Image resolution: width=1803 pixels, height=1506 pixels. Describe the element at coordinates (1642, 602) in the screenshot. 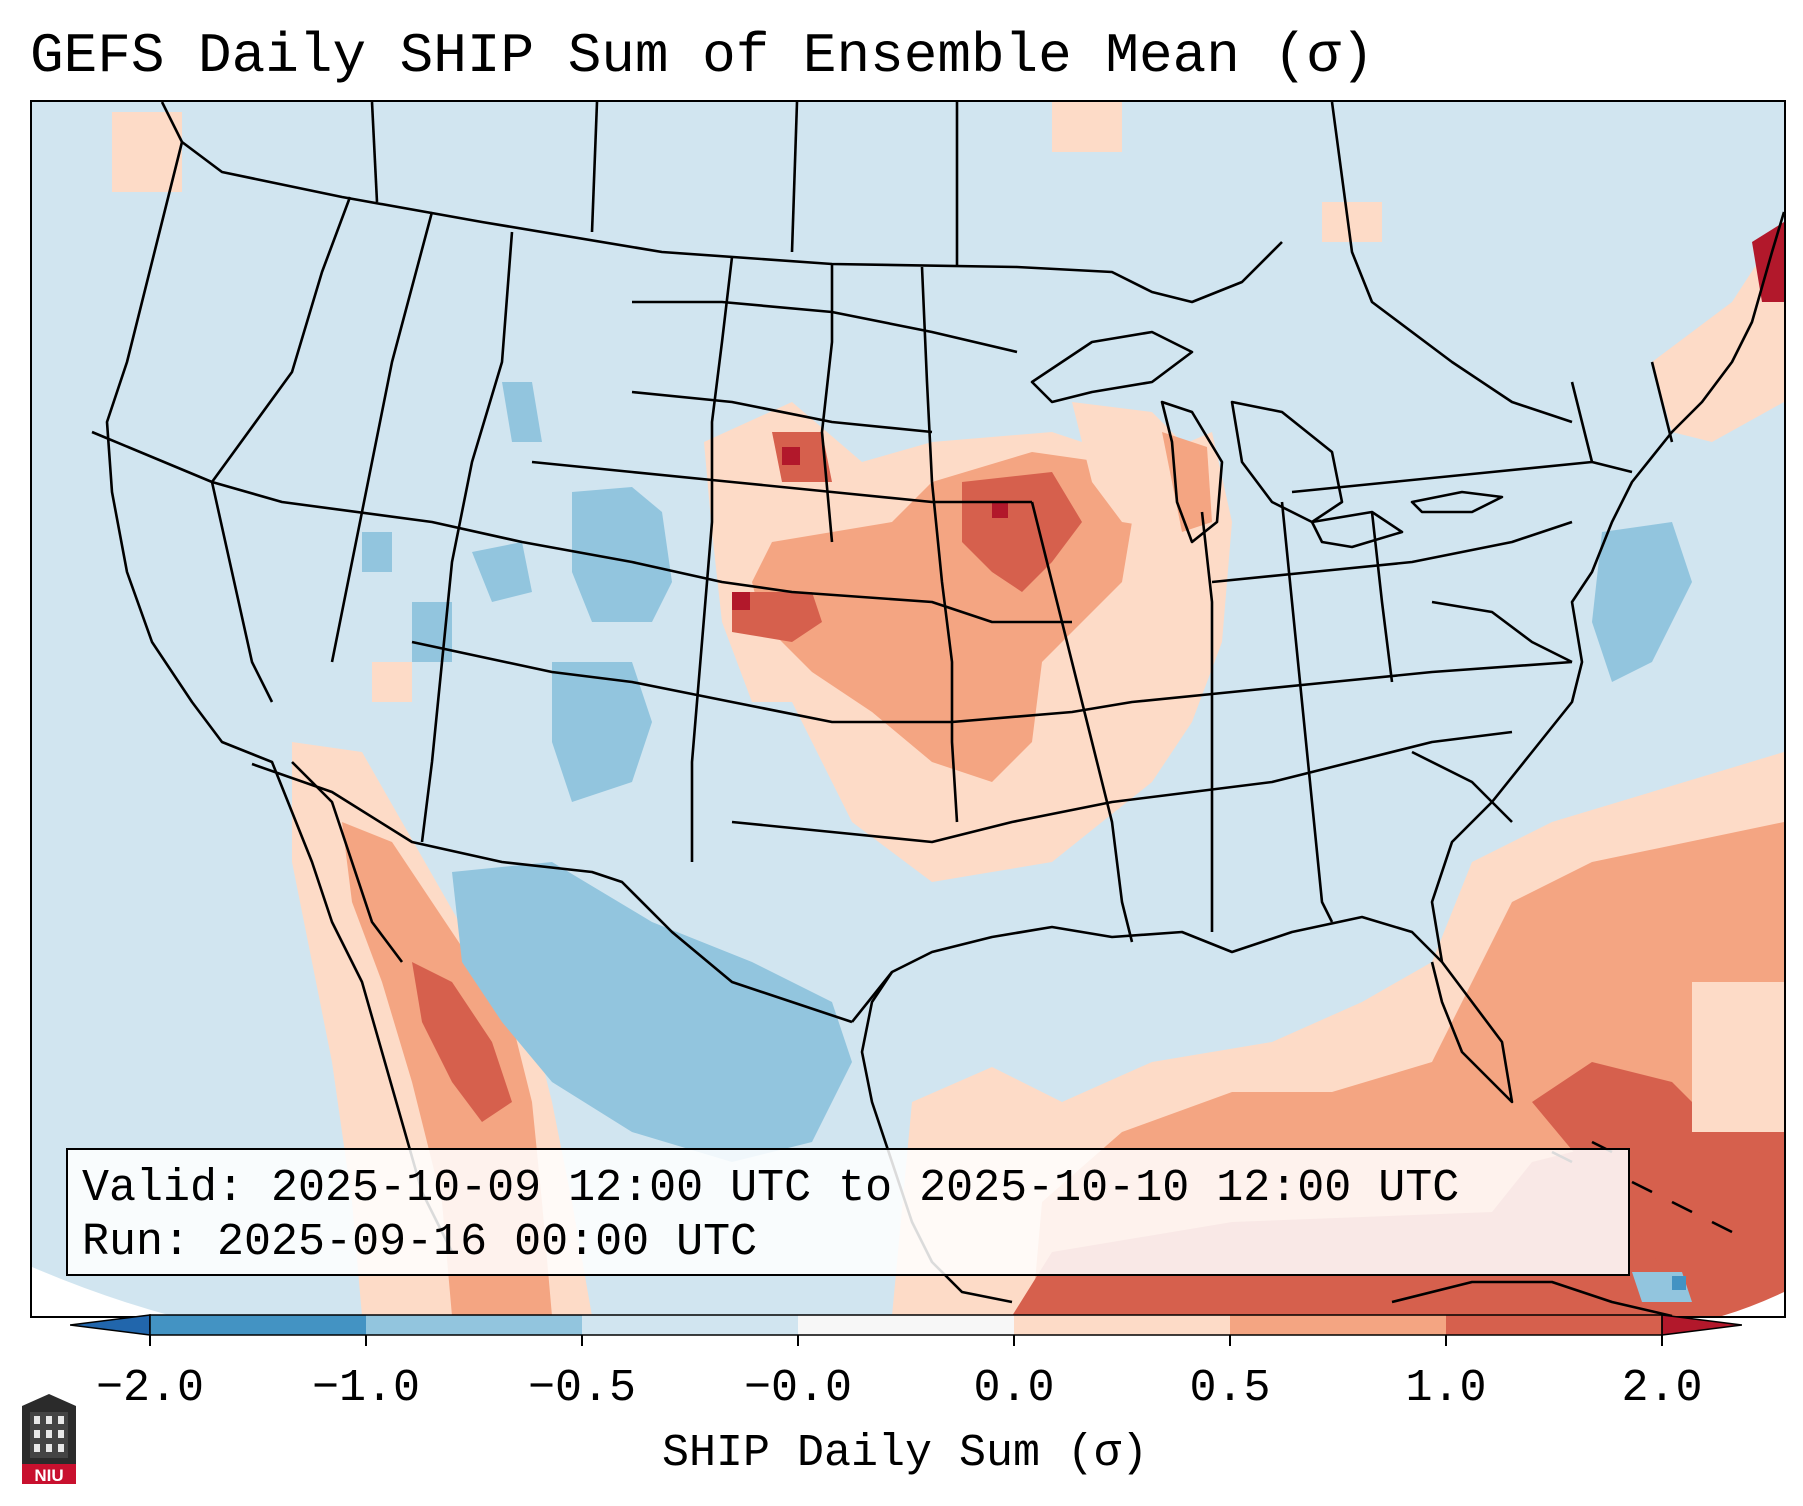

I see `anomaly-atlantic-cool` at that location.